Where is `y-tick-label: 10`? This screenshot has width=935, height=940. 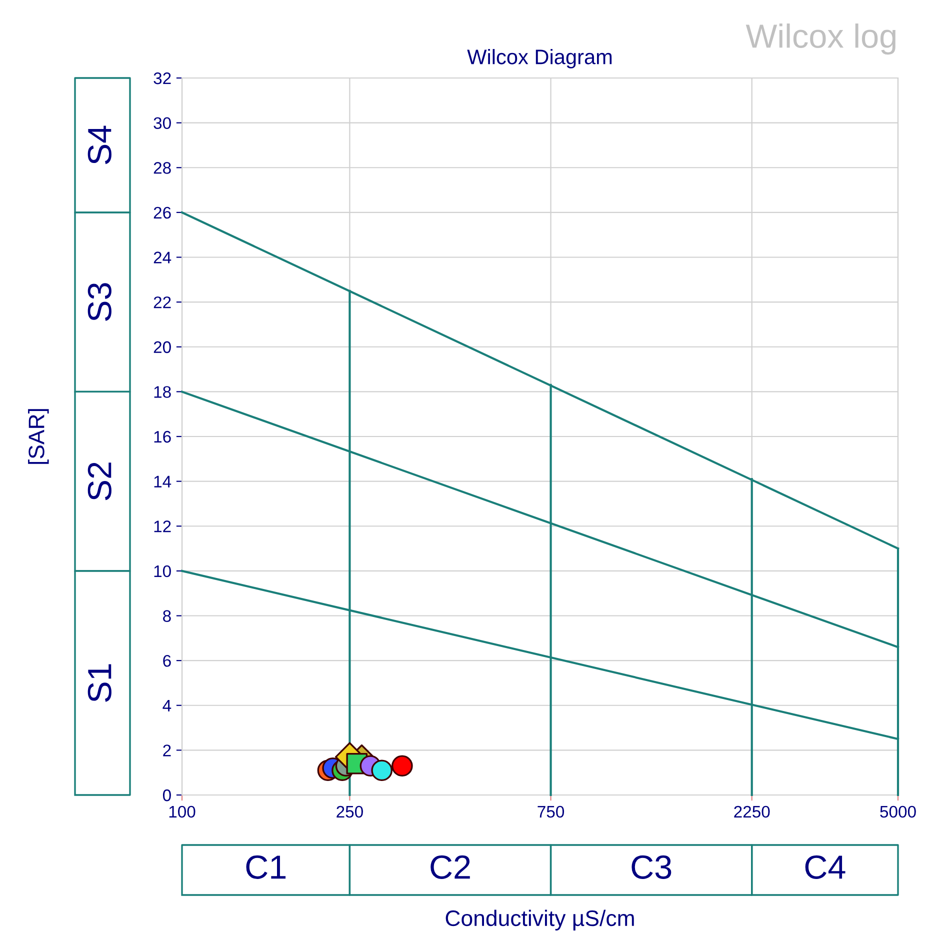
y-tick-label: 10 is located at coordinates (162, 571).